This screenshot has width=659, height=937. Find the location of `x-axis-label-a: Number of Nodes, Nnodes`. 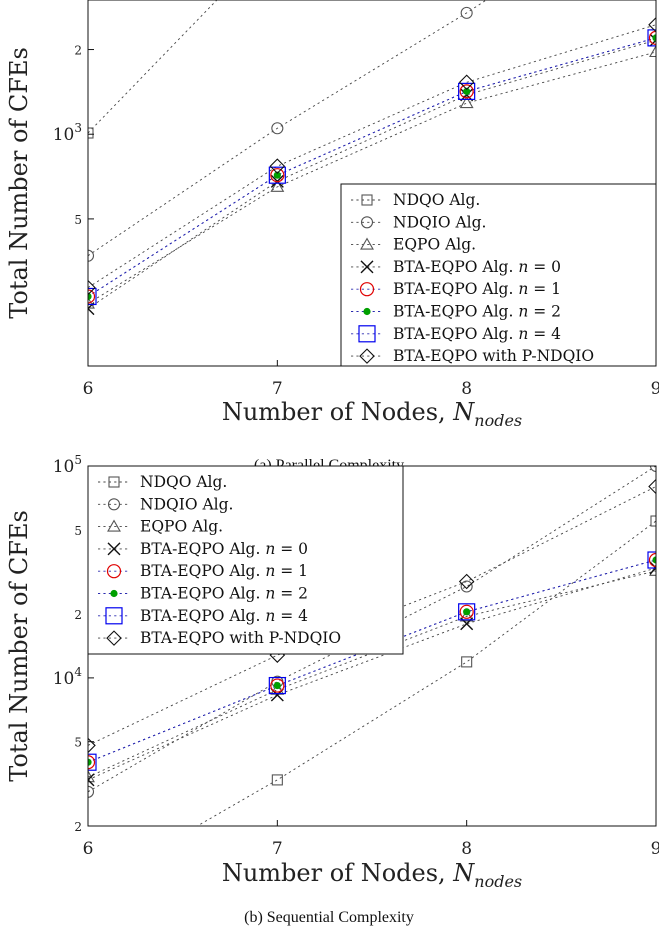

x-axis-label-a: Number of Nodes, Nnodes is located at coordinates (372, 414).